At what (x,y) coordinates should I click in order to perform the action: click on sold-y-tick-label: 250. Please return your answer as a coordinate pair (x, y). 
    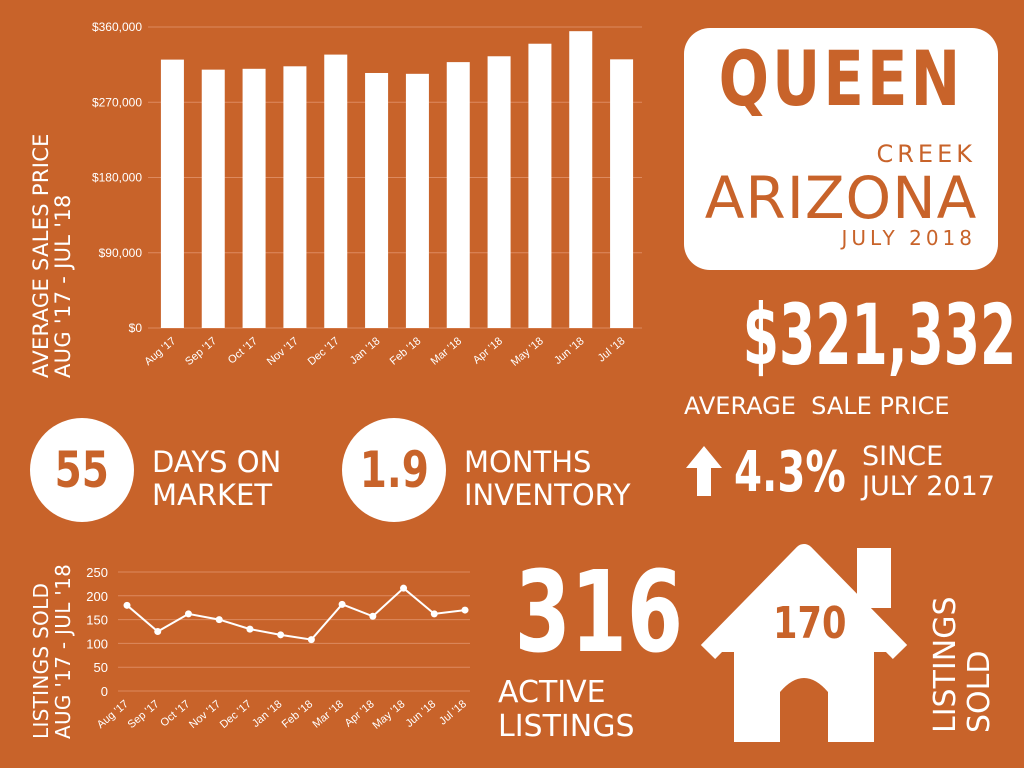
    Looking at the image, I should click on (97, 572).